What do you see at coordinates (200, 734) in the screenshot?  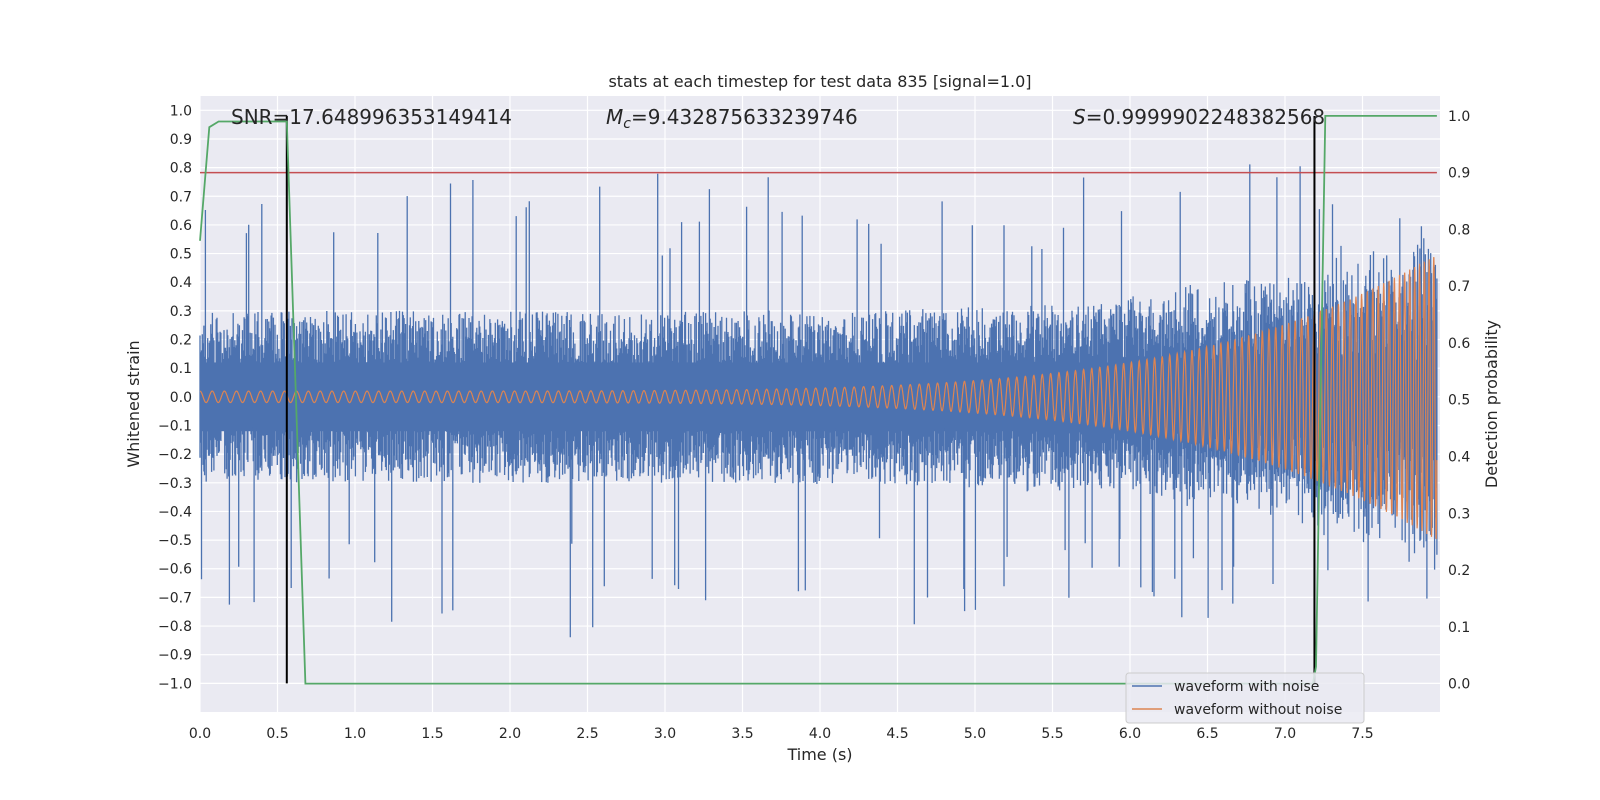 I see `x-tick-label: 0.0` at bounding box center [200, 734].